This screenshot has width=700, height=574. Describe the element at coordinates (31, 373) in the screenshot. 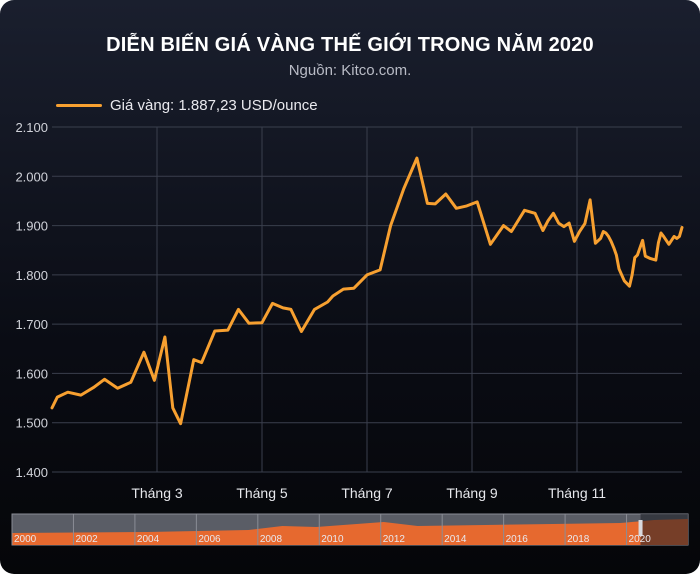

I see `y-tick-label: 1.600` at that location.